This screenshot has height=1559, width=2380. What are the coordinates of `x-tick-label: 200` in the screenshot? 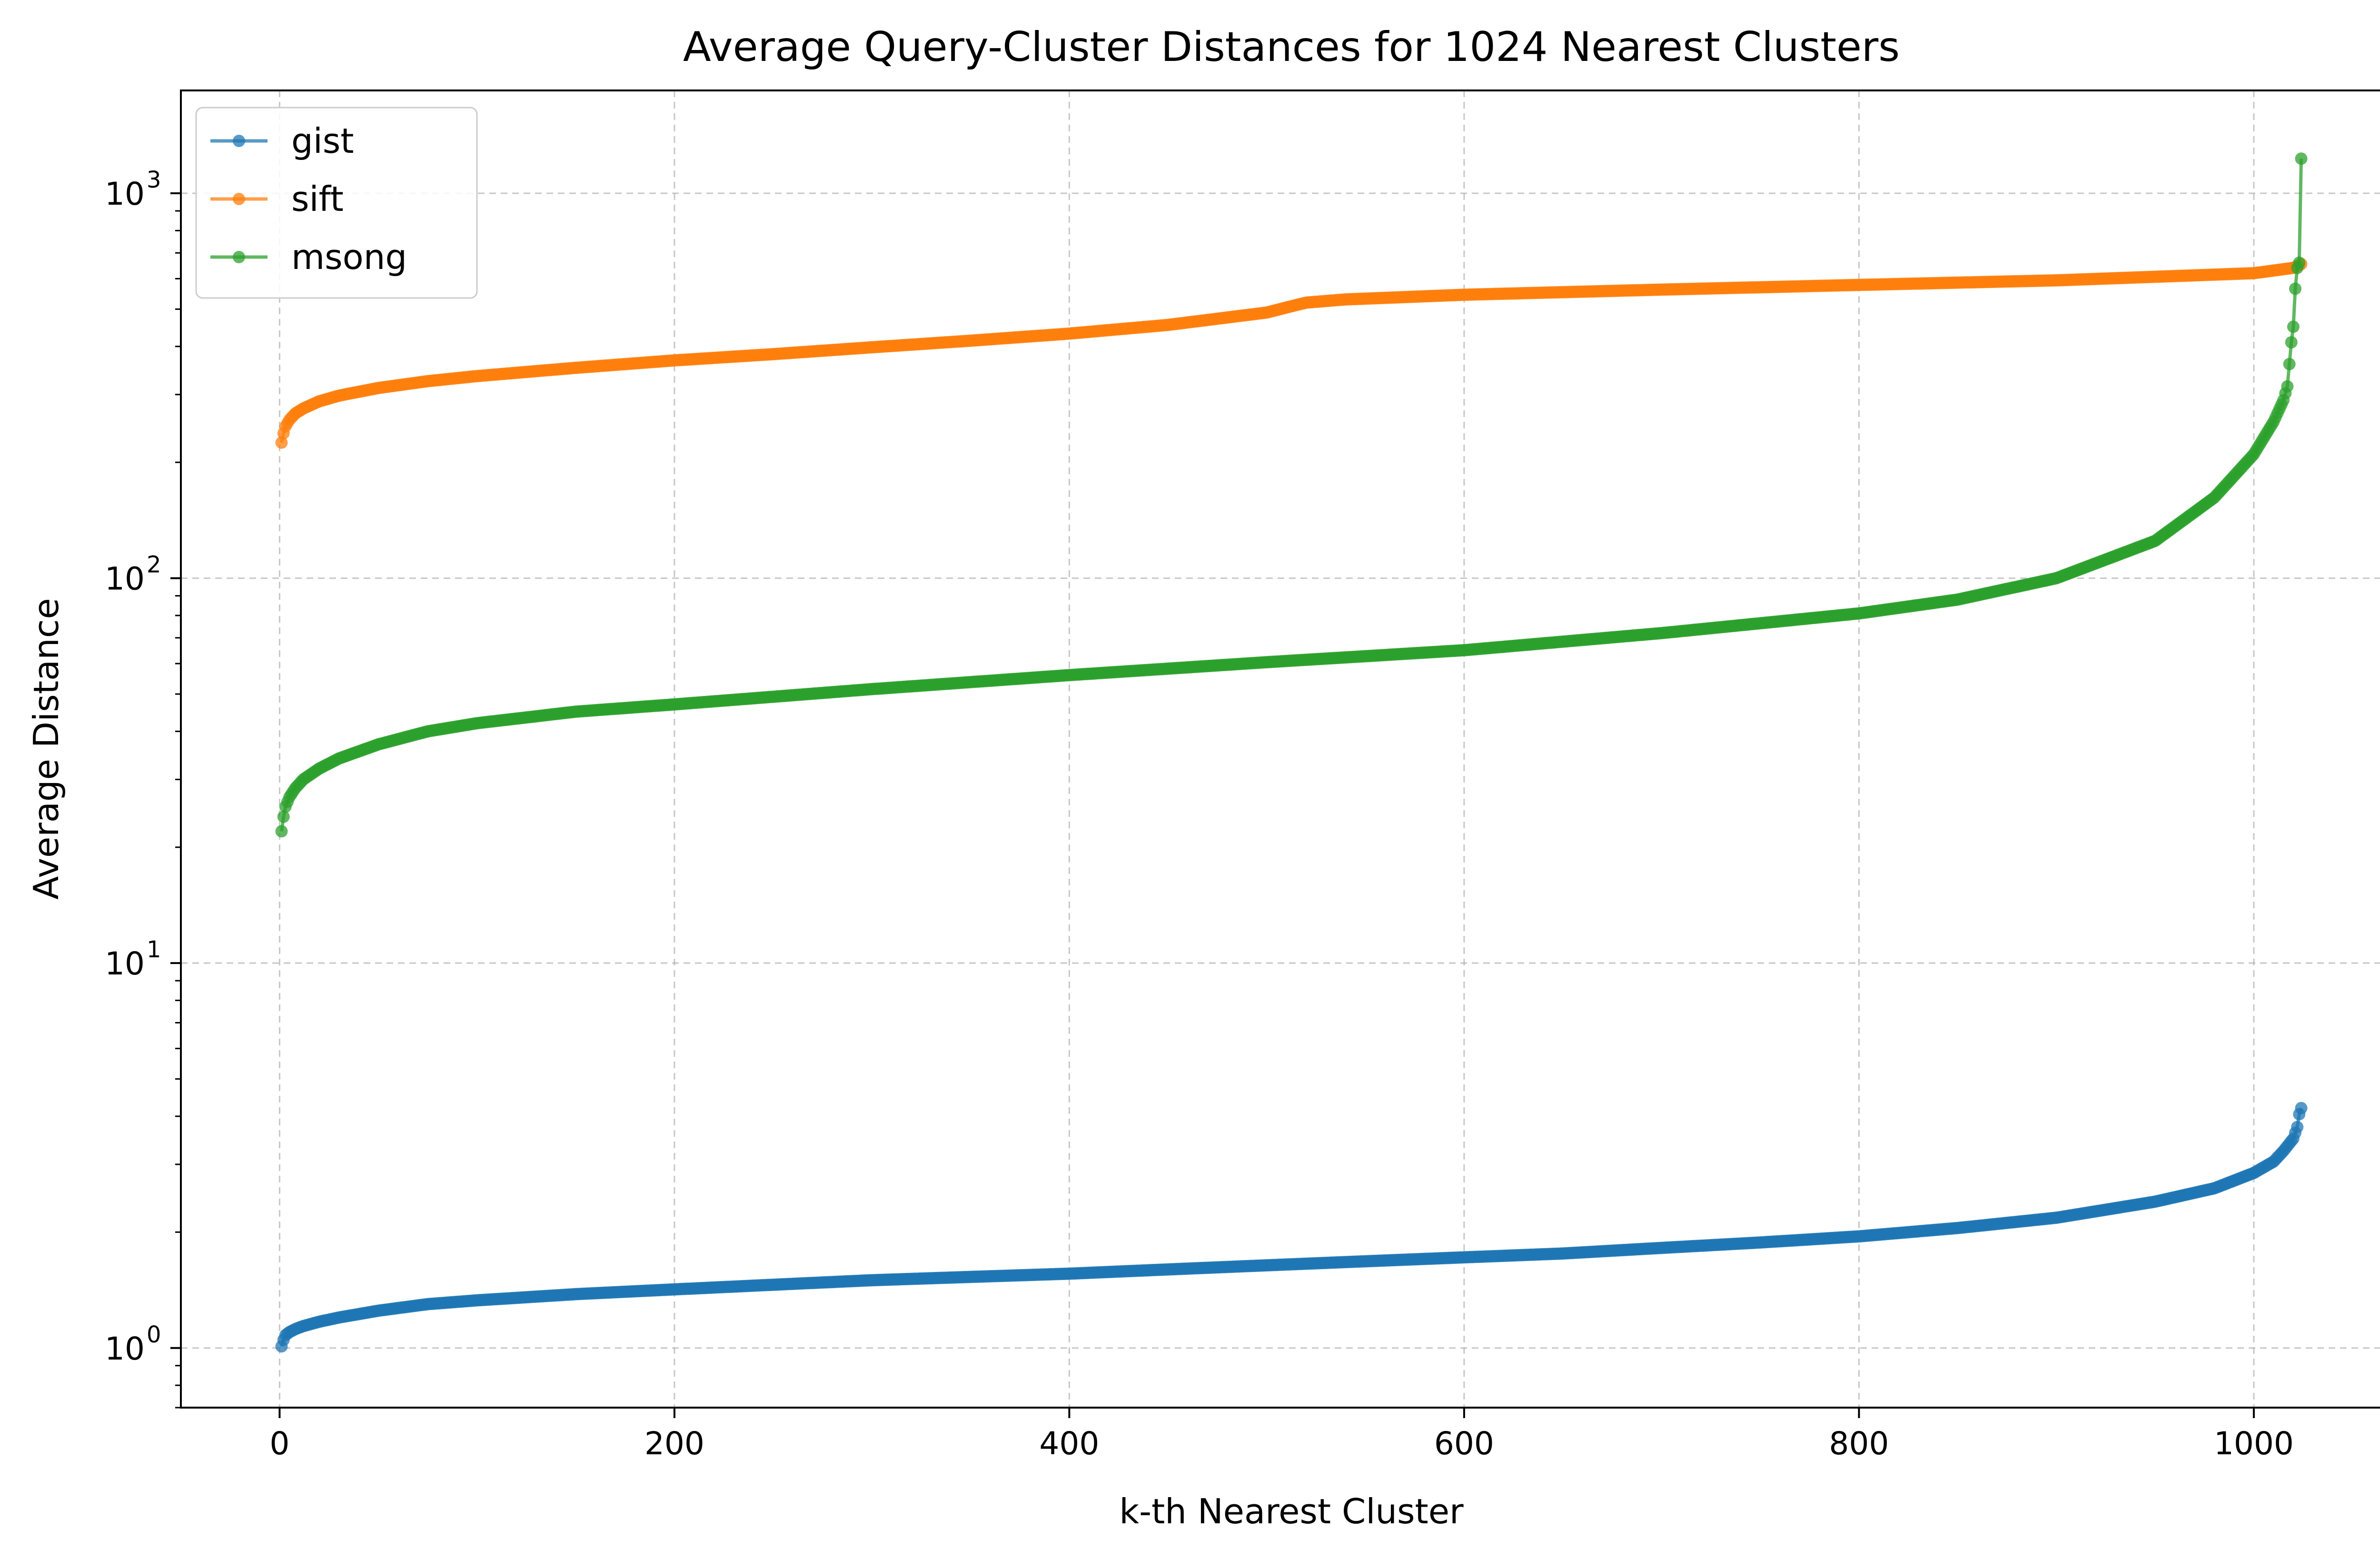 It's located at (674, 1443).